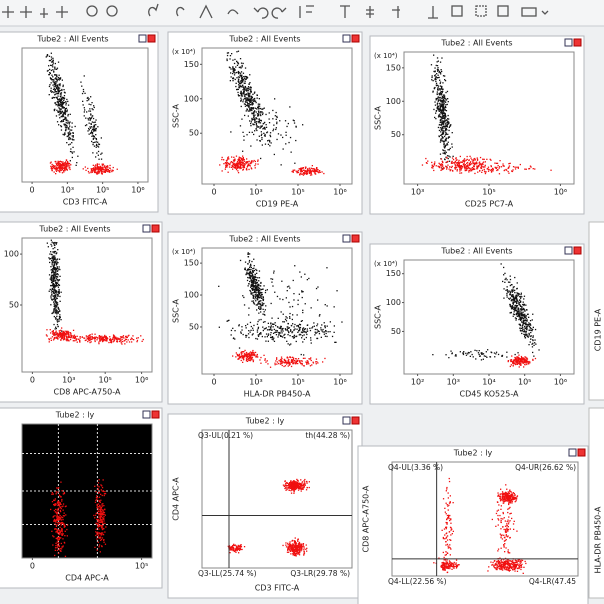 The image size is (604, 604). I want to click on tool-hand, so click(153, 10).